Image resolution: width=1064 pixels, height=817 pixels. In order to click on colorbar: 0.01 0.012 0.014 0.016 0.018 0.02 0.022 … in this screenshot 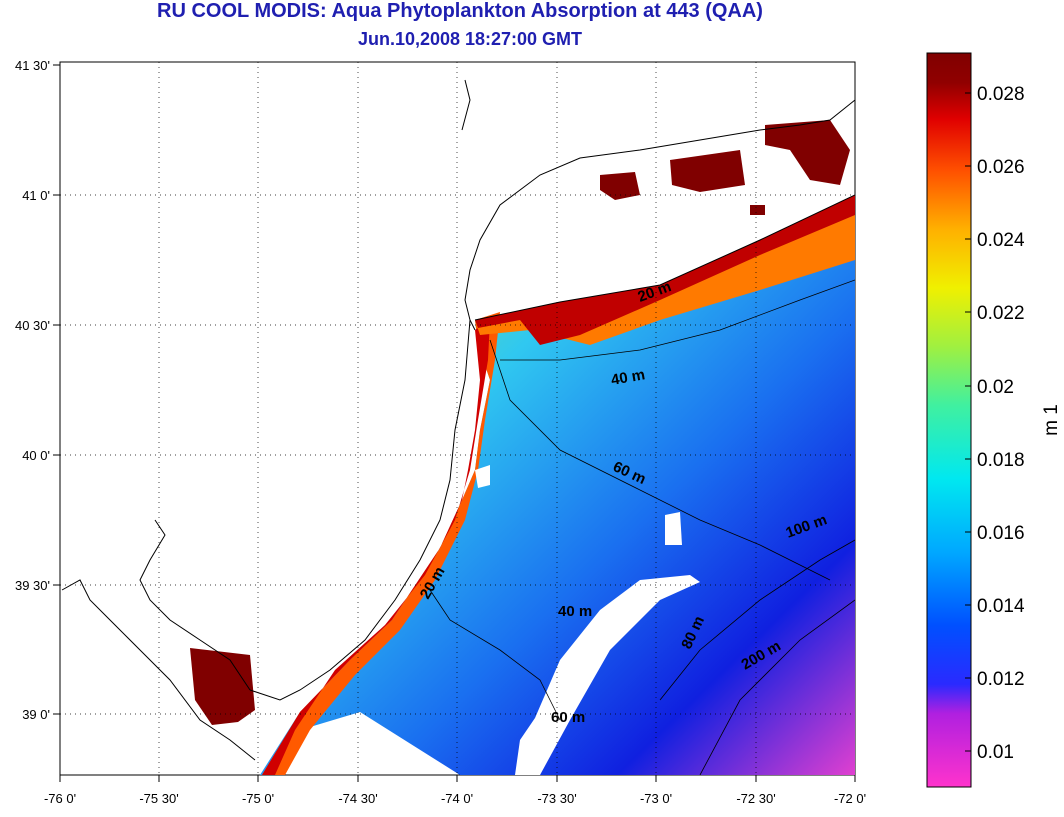, I will do `click(994, 420)`.